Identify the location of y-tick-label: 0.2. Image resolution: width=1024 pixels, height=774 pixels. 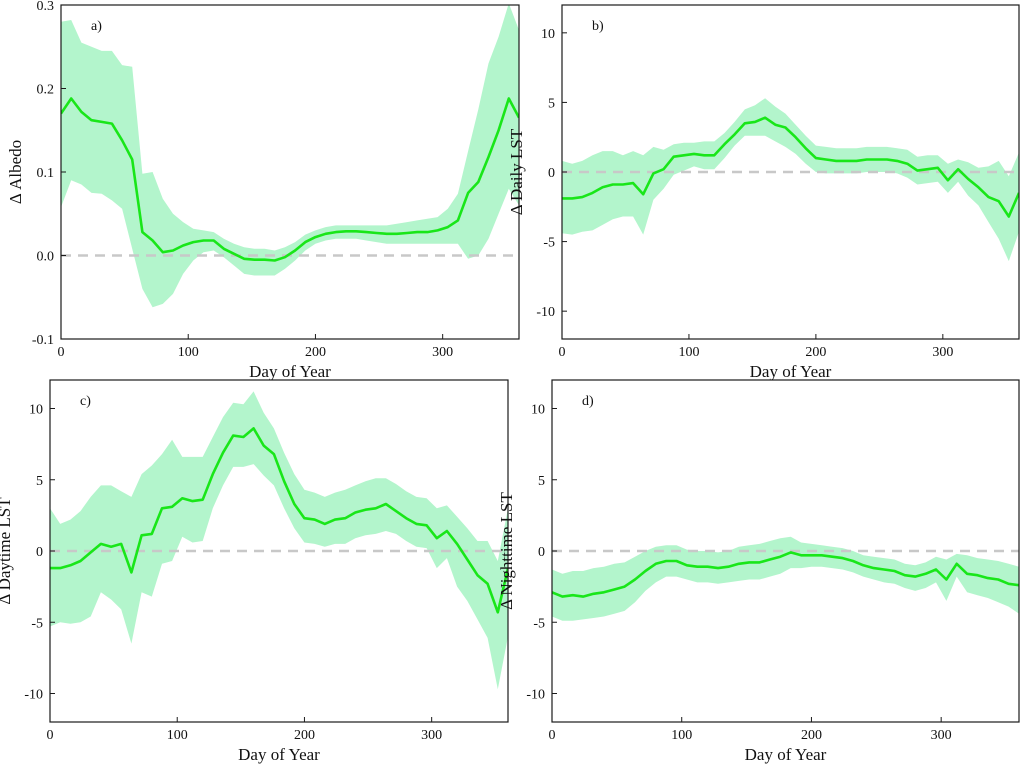
(46, 90).